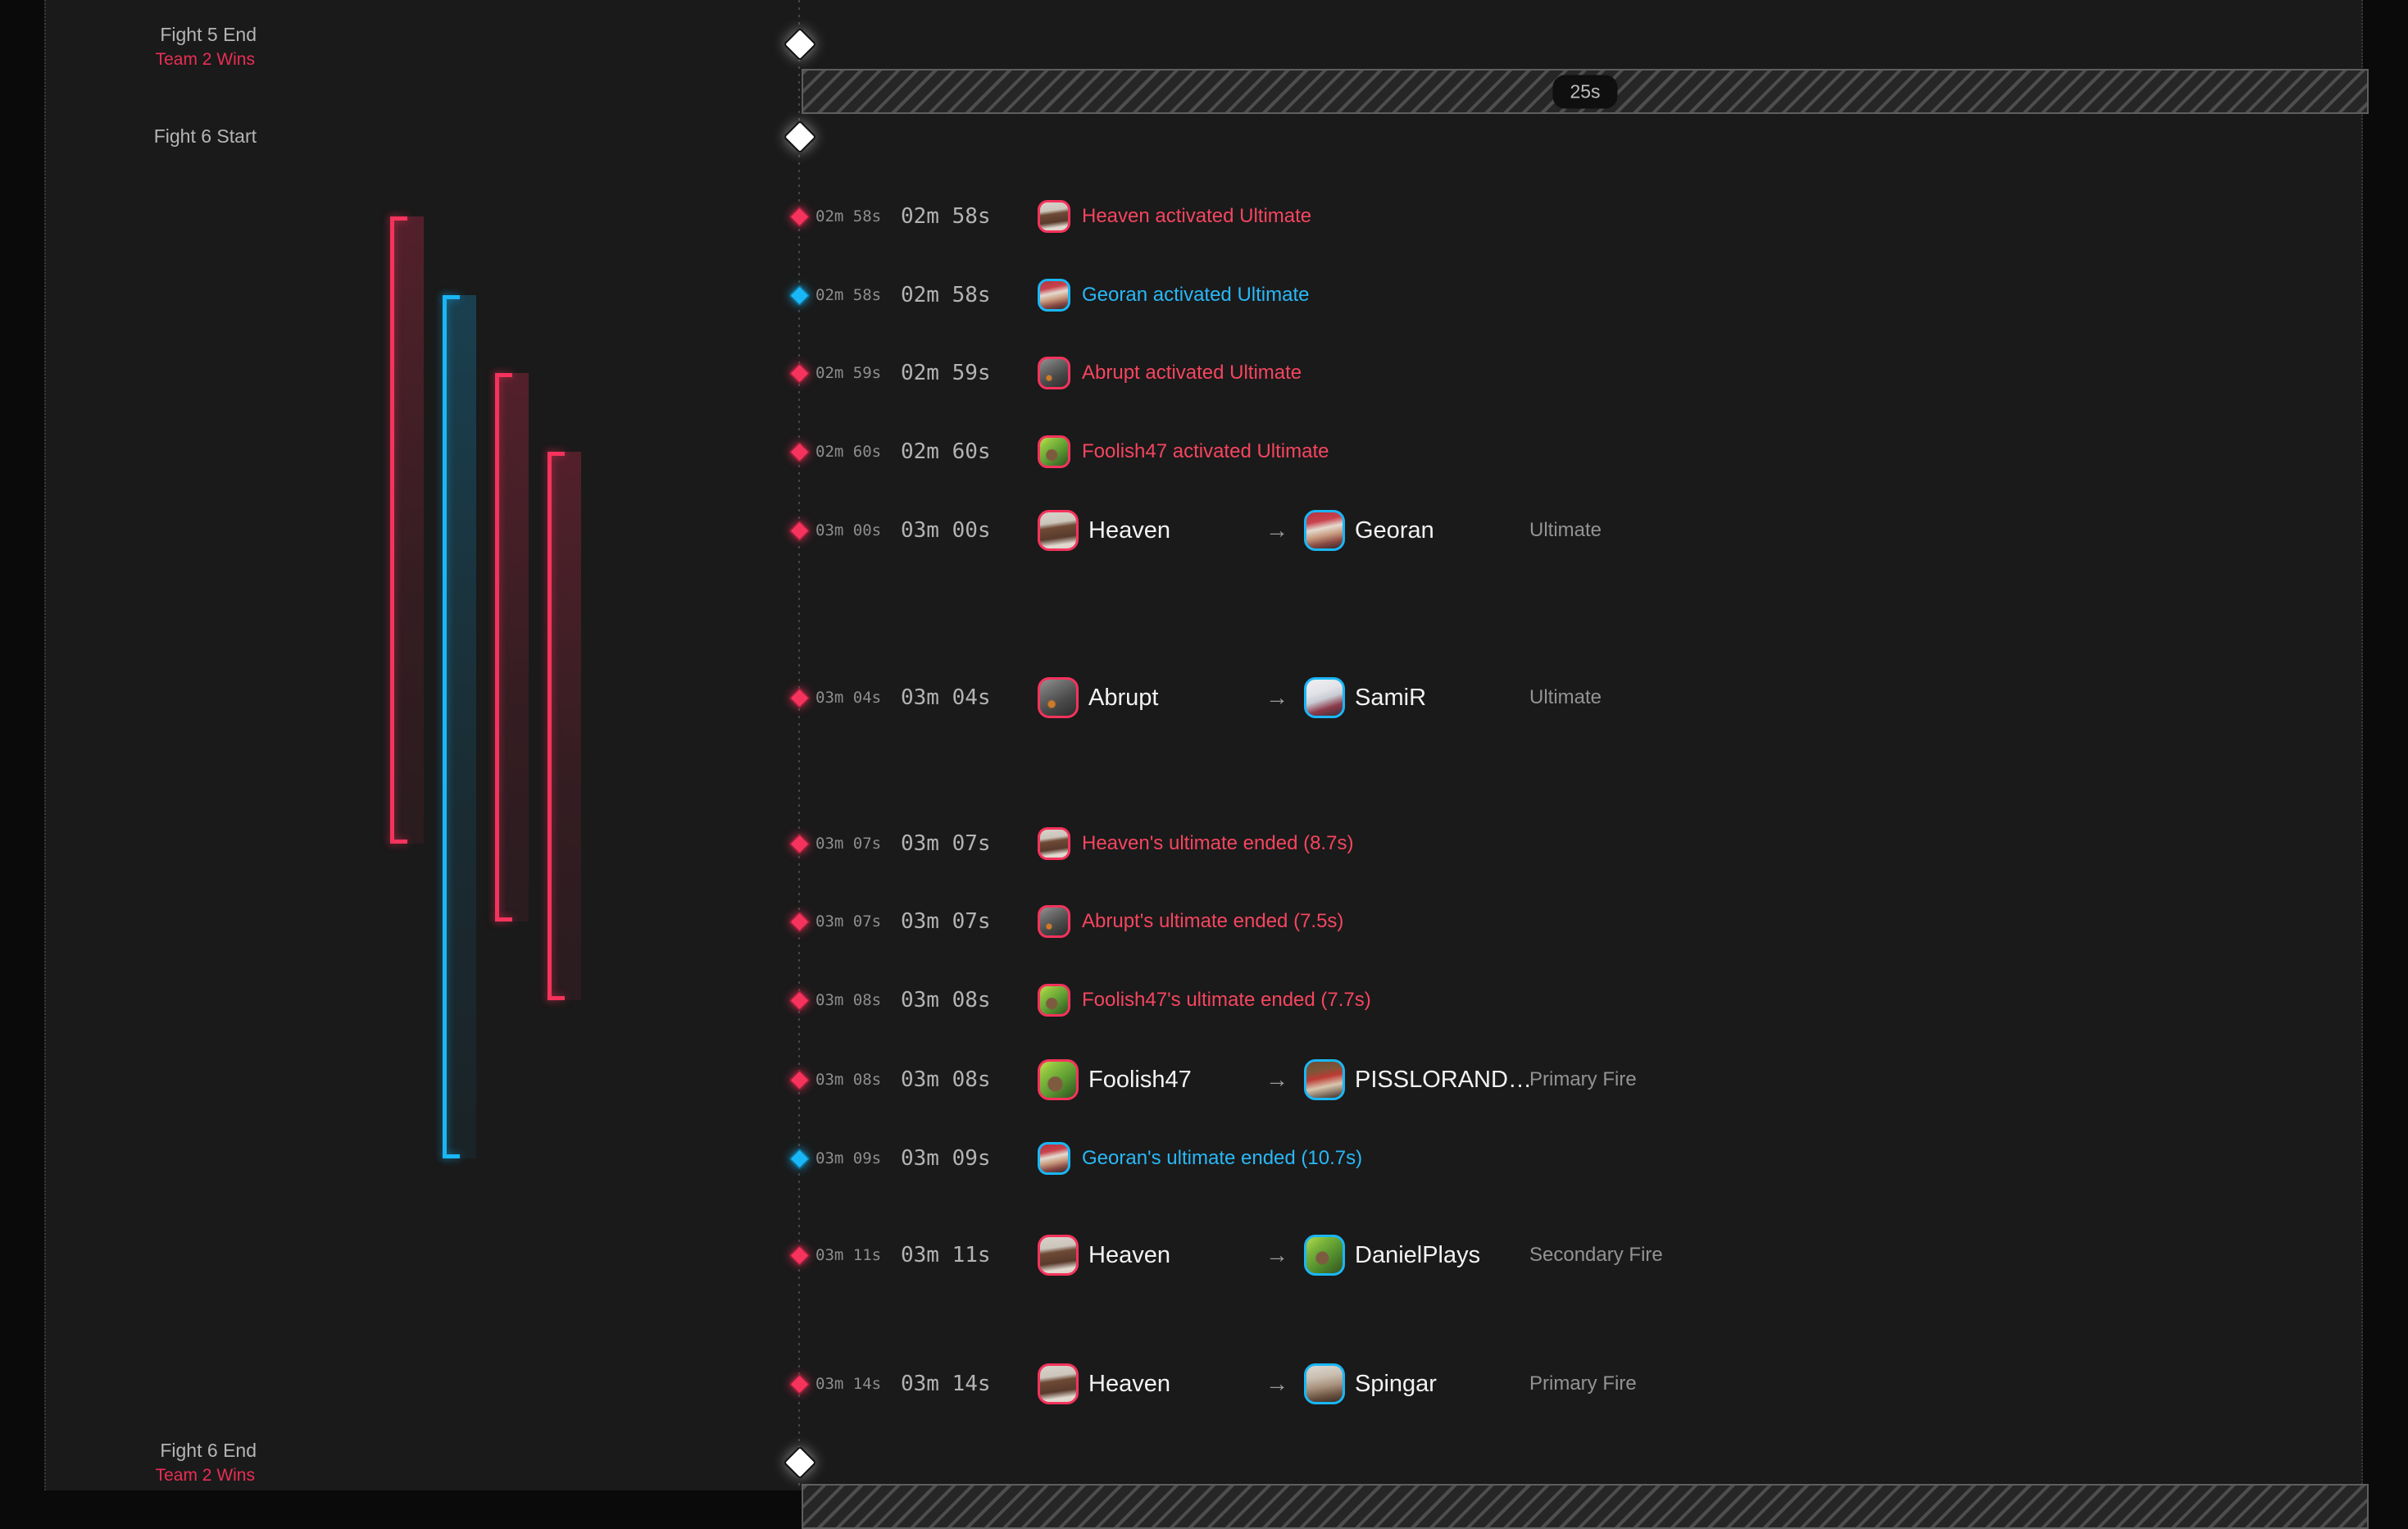  I want to click on timestamp-small: 03m 09s, so click(849, 1158).